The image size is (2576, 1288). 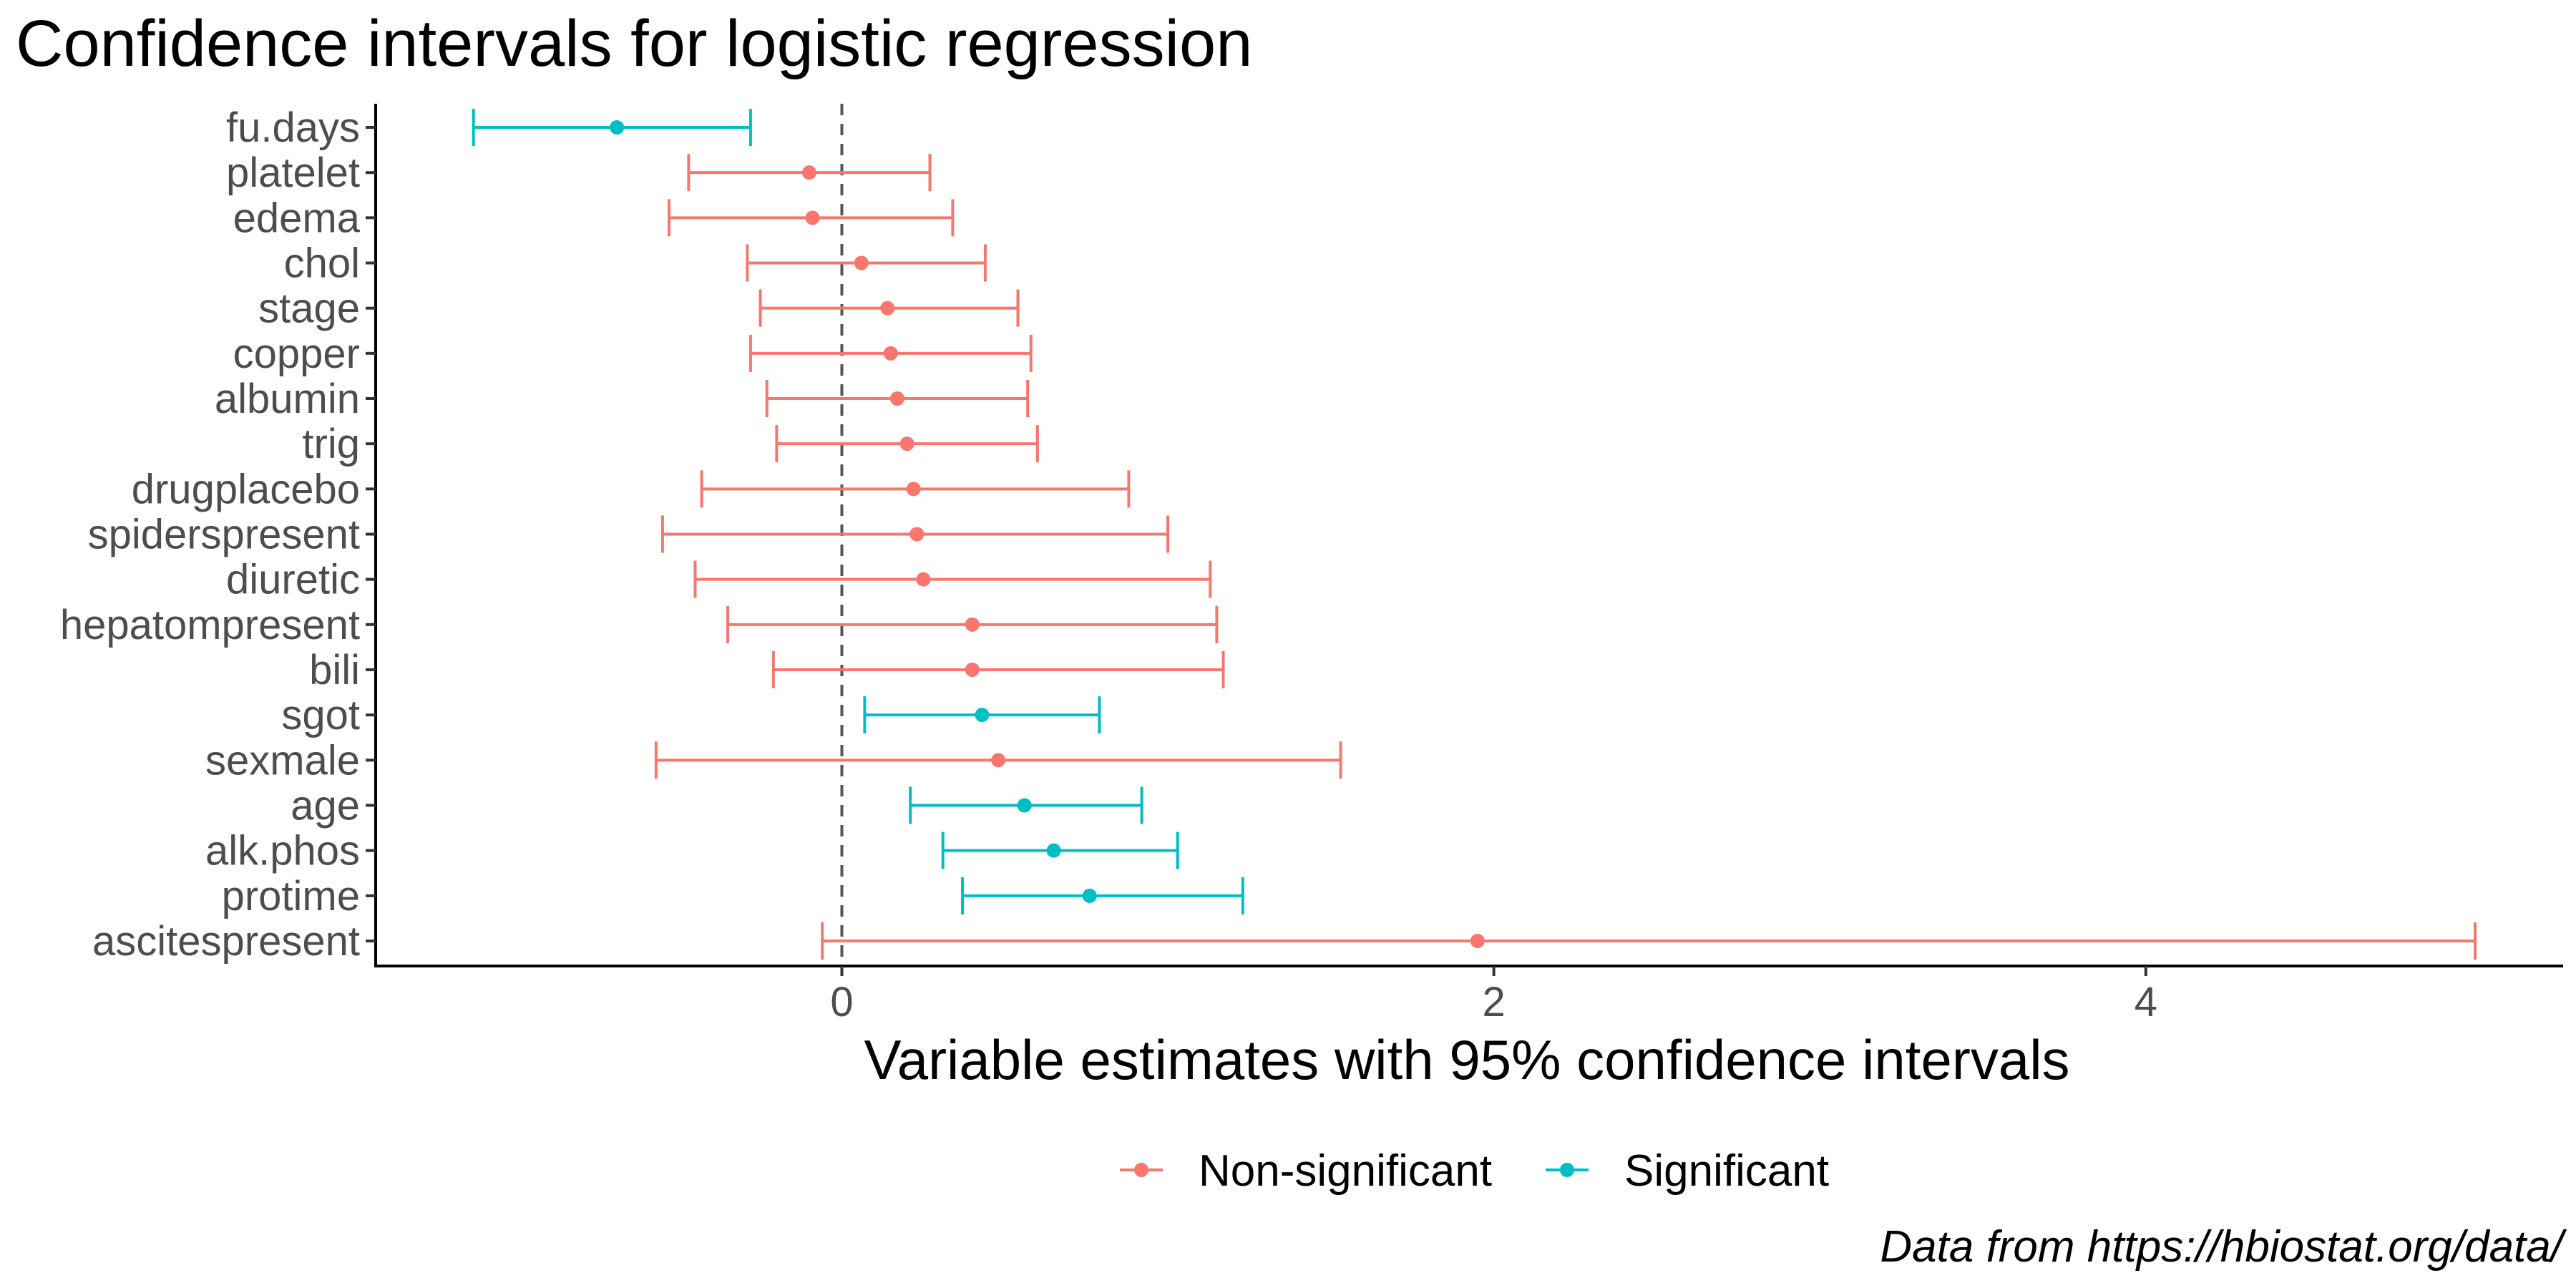 What do you see at coordinates (334, 670) in the screenshot?
I see `y-tick-label: bili` at bounding box center [334, 670].